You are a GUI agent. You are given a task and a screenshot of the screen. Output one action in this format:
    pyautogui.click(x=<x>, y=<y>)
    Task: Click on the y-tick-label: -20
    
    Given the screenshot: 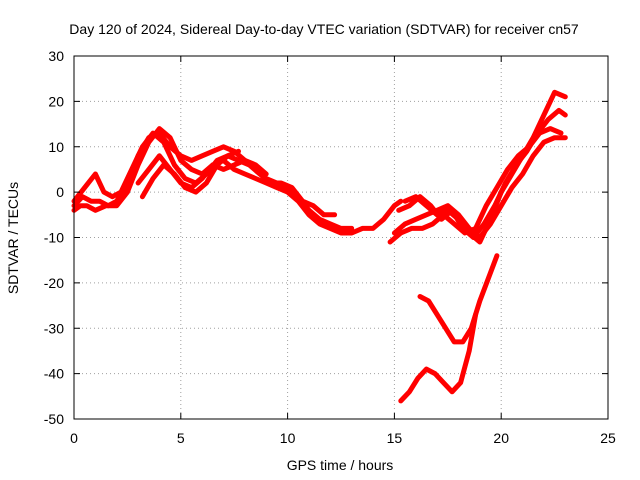 What is the action you would take?
    pyautogui.click(x=54, y=283)
    